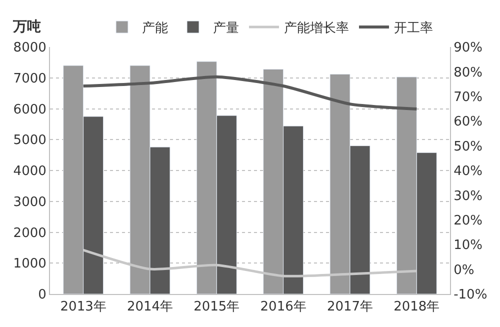 Image resolution: width=500 pixels, height=327 pixels. I want to click on y2-tick-label: 40%, so click(468, 172).